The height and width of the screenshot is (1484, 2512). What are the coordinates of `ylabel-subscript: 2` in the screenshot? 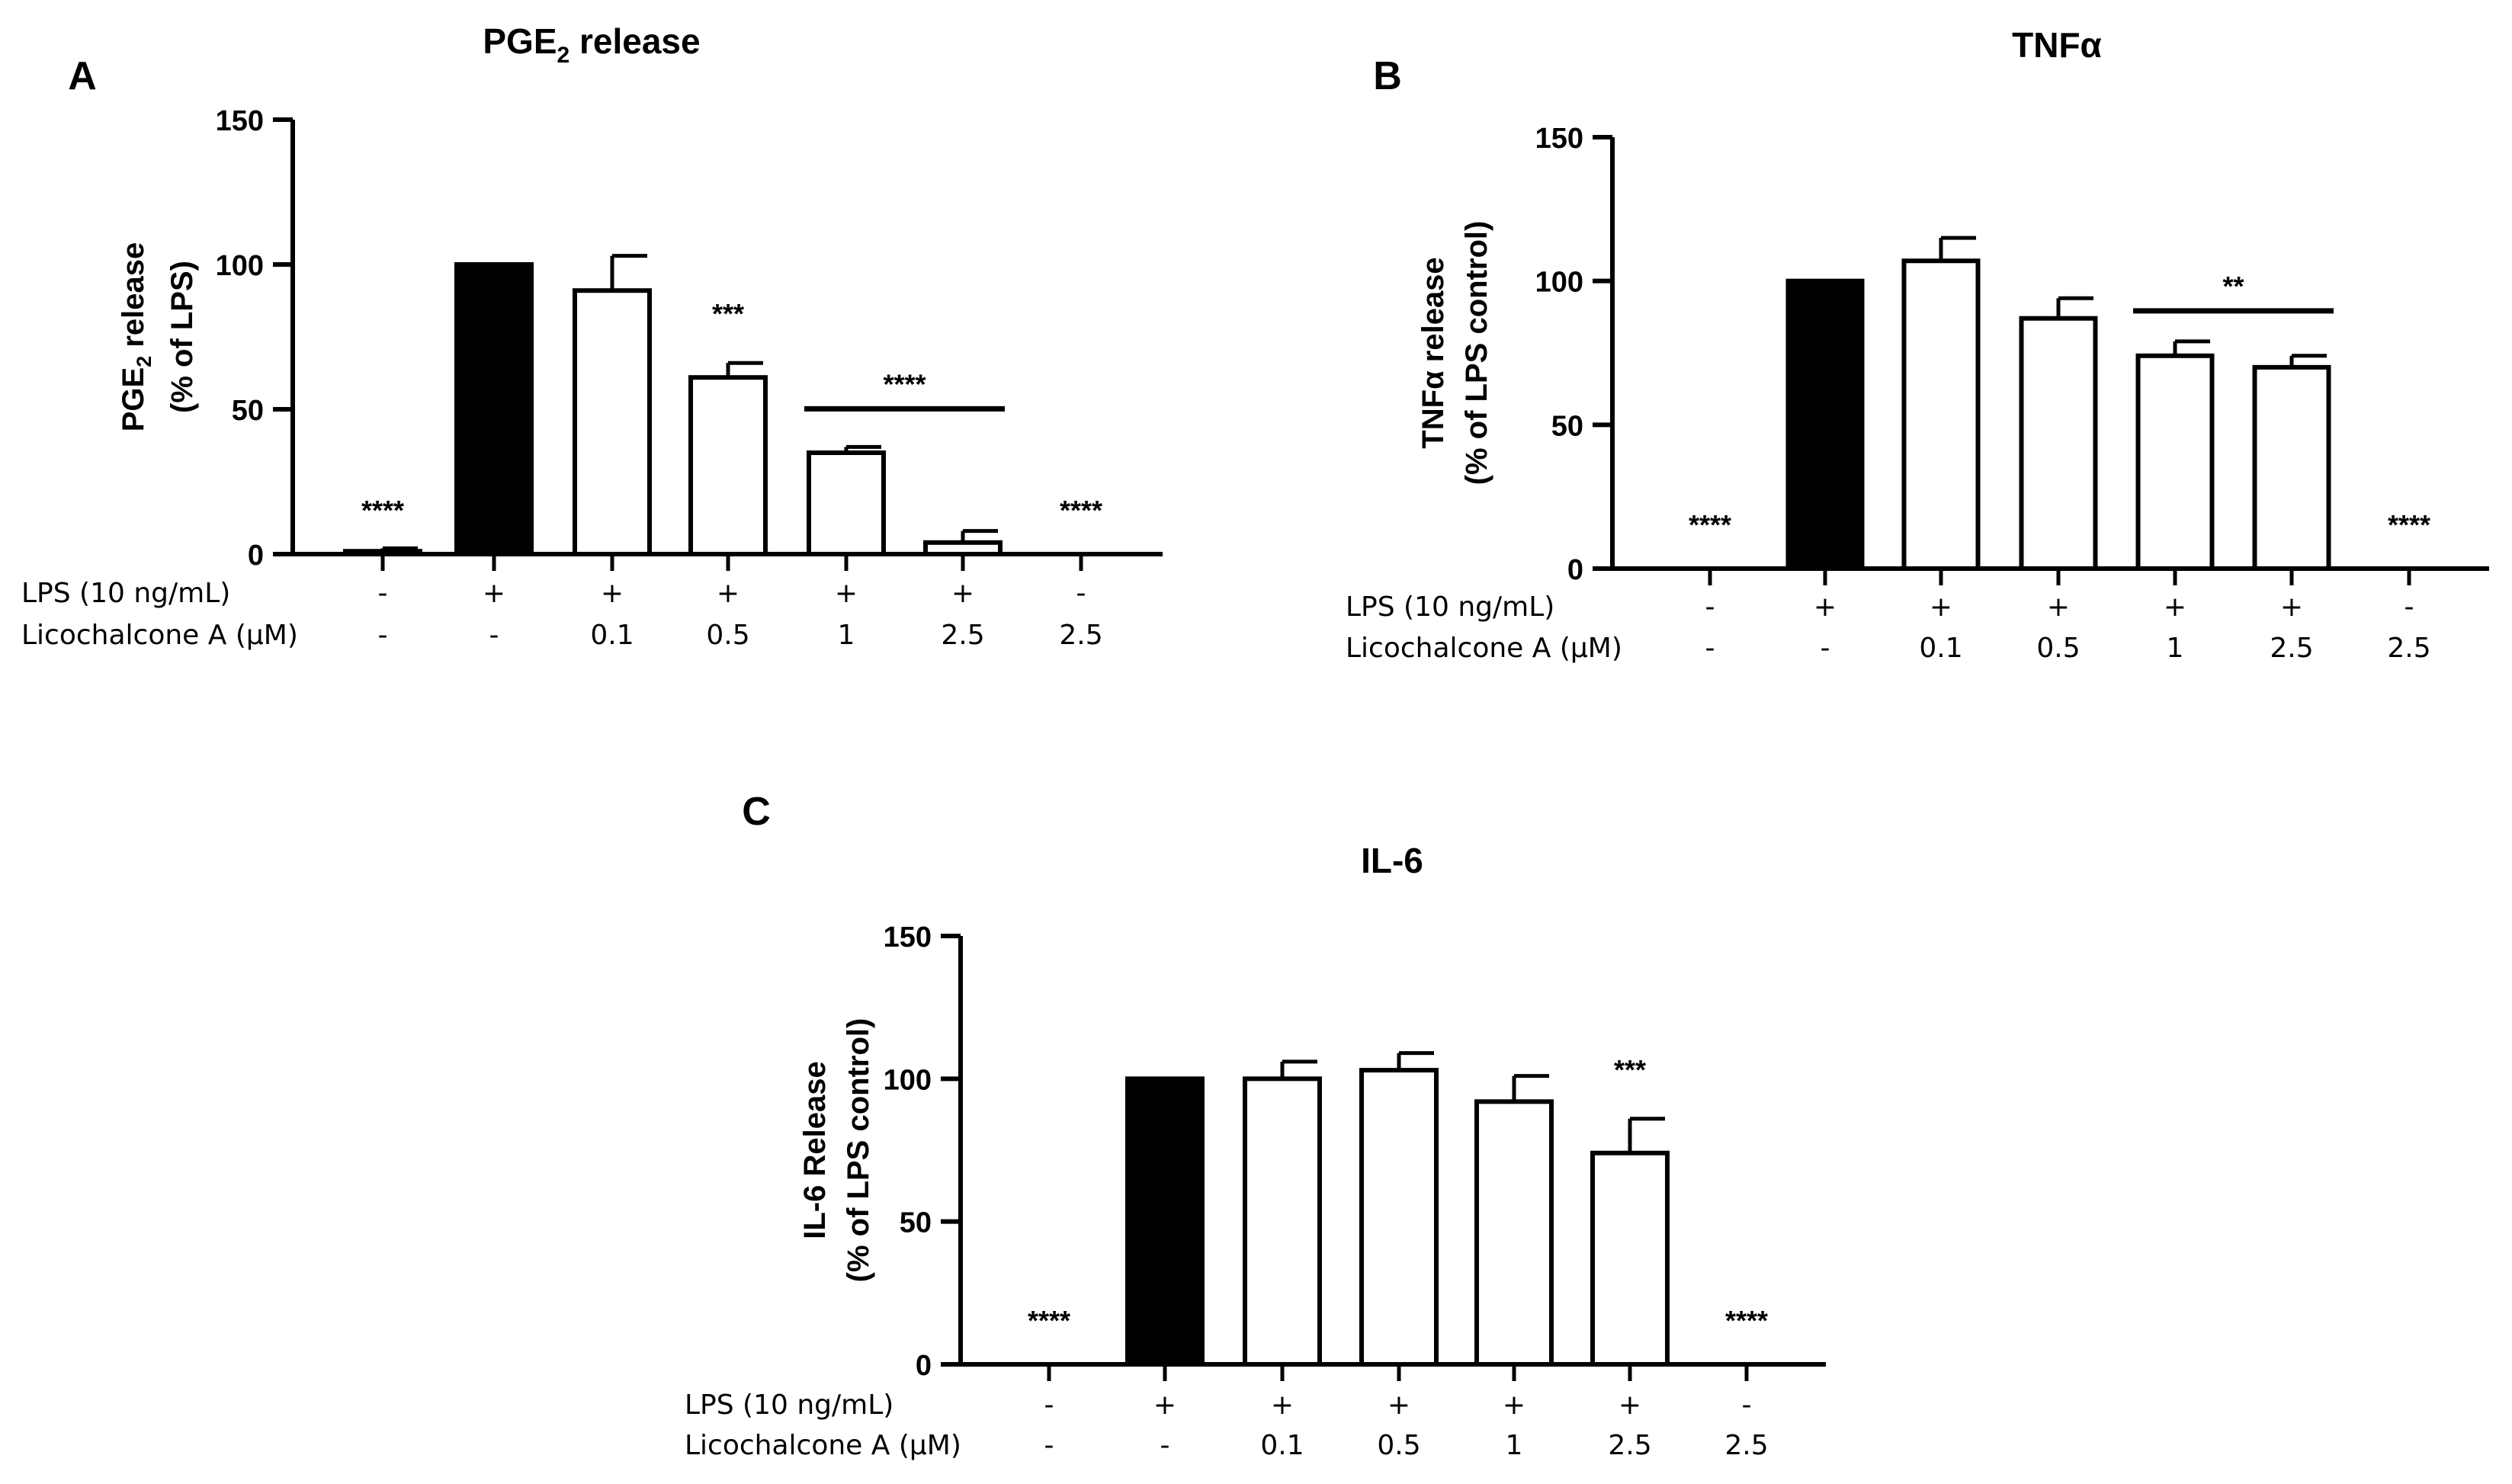 It's located at (145, 361).